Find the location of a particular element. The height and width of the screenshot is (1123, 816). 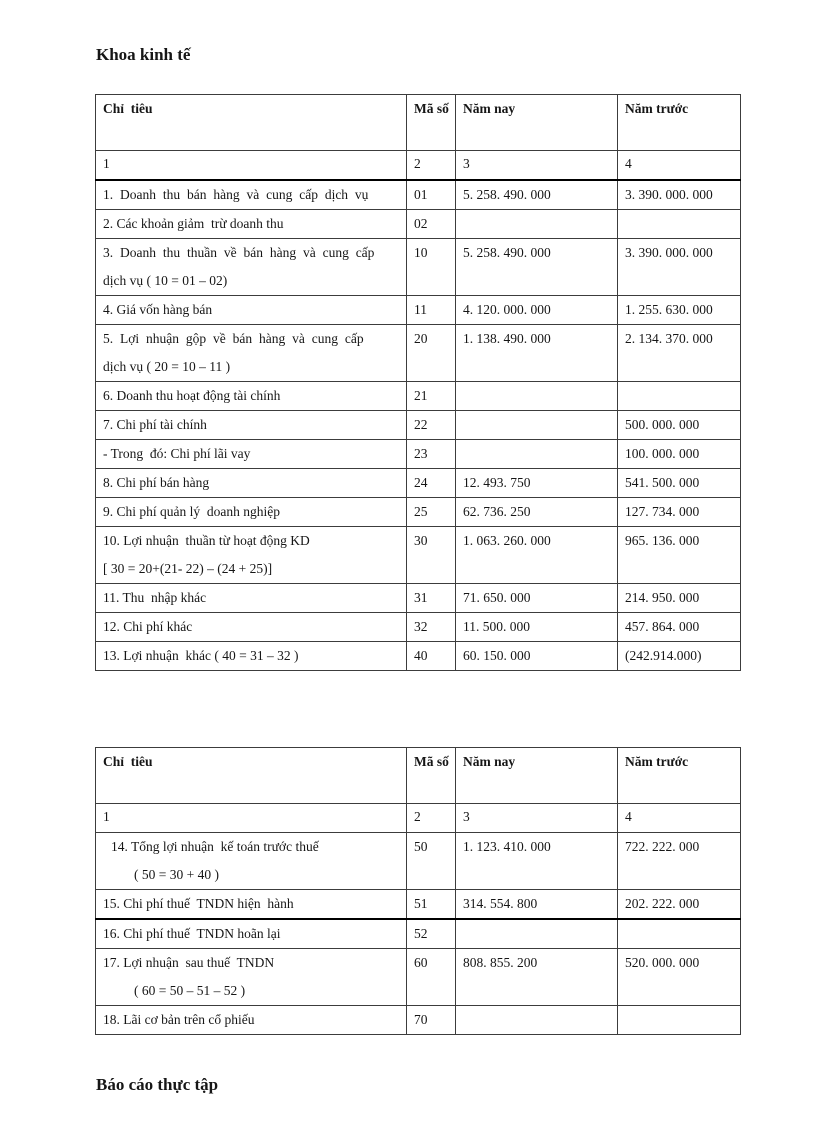

row-current-year-cell: 71. 650. 000 is located at coordinates (536, 598).